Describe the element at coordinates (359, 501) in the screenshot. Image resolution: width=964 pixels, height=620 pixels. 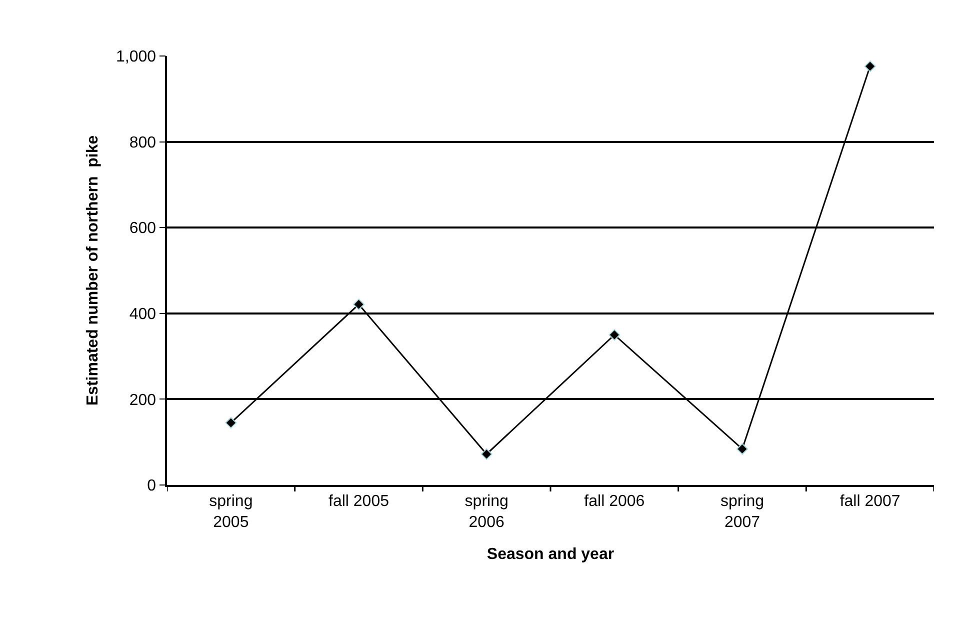
I see `x-tick-label: fall 2005` at that location.